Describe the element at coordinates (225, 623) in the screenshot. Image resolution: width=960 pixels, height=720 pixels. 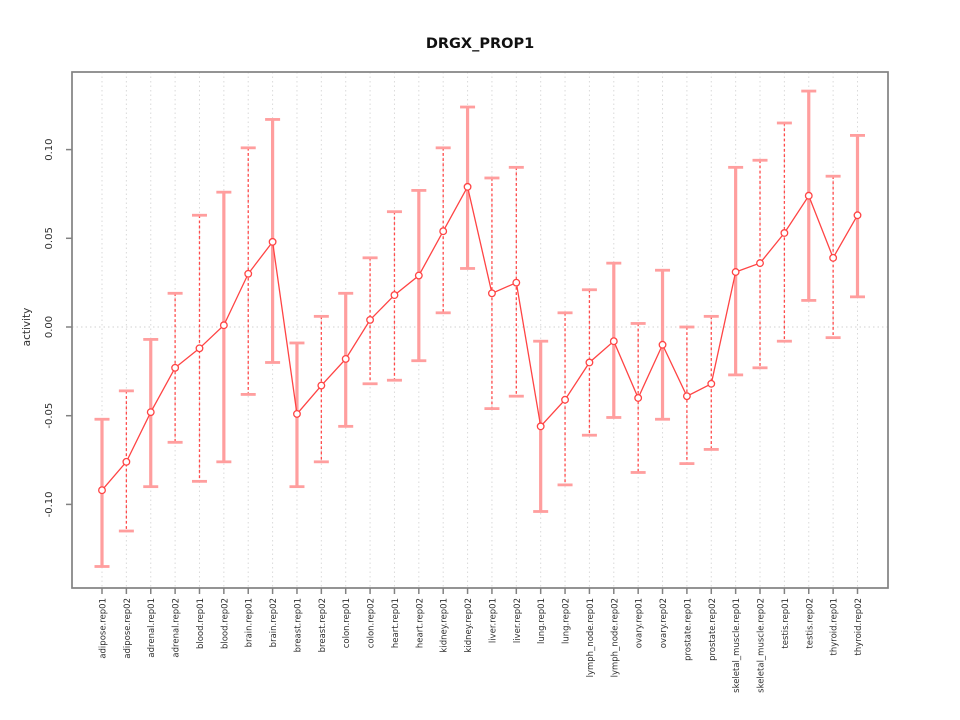
I see `x-tick-label: blood.rep02` at that location.